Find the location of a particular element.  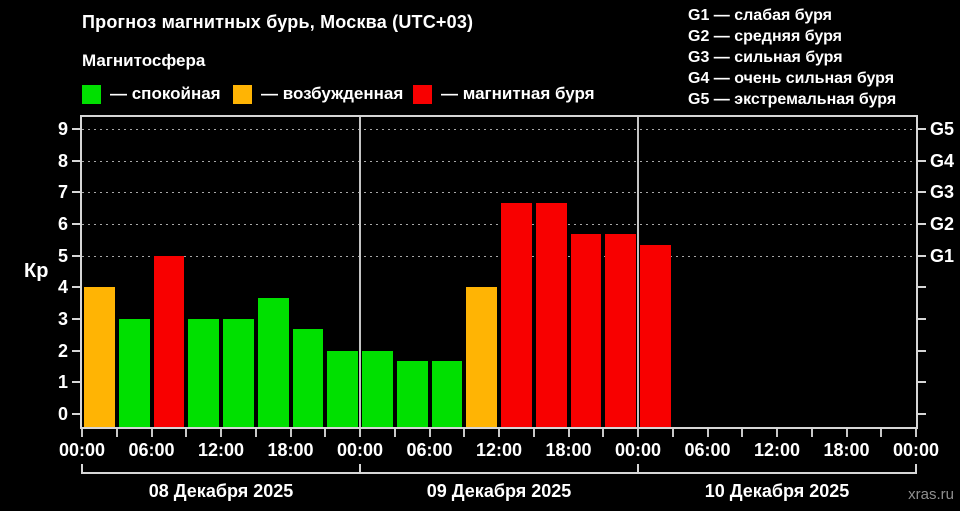

legend-item-storm: — магнитная буря is located at coordinates (504, 94).